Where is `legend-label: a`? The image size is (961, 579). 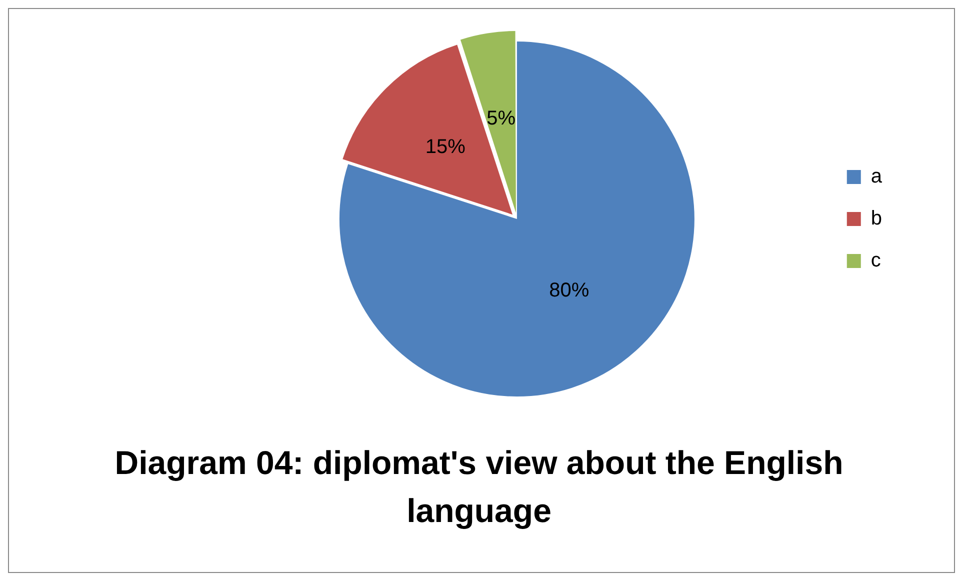
legend-label: a is located at coordinates (876, 177).